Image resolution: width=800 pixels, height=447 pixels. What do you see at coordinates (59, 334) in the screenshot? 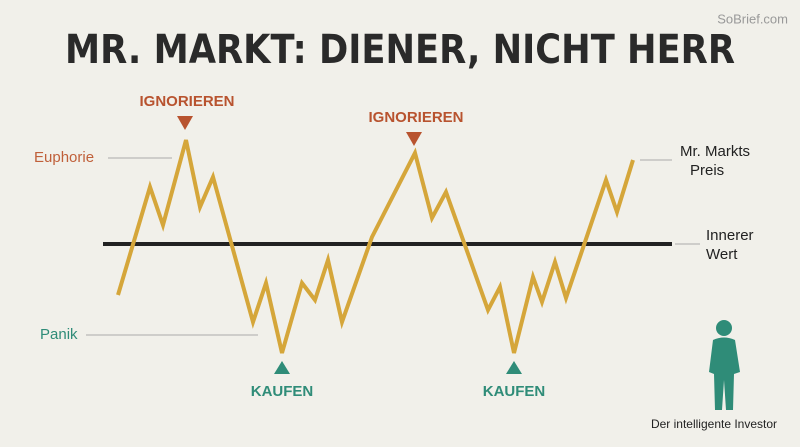
I see `panic-label: Panik` at bounding box center [59, 334].